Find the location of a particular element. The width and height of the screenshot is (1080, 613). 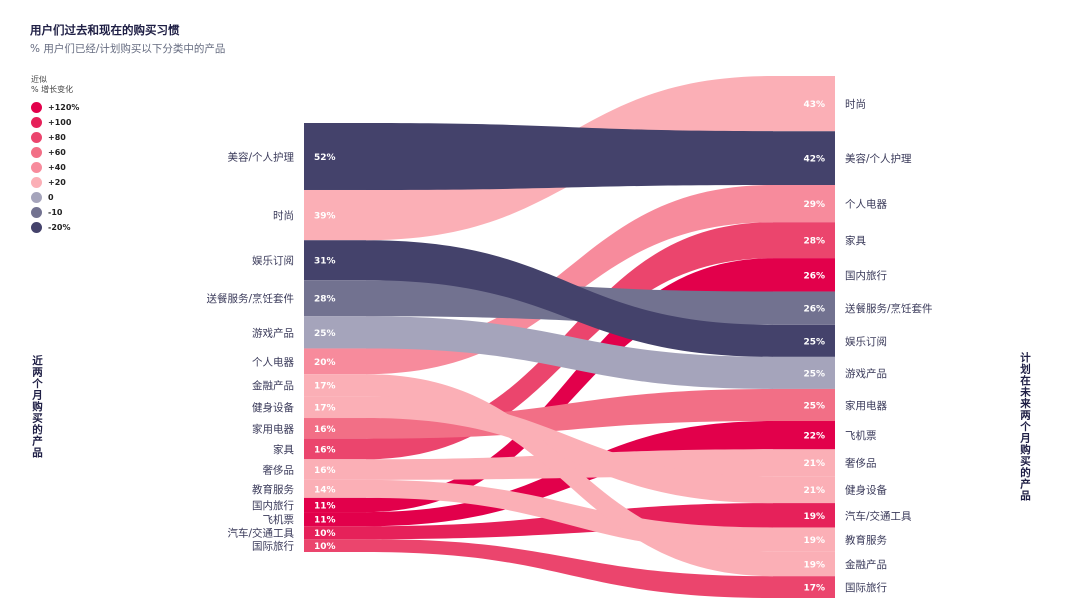

chart-title: 用户们过去和现在的购买习惯 is located at coordinates (105, 30).